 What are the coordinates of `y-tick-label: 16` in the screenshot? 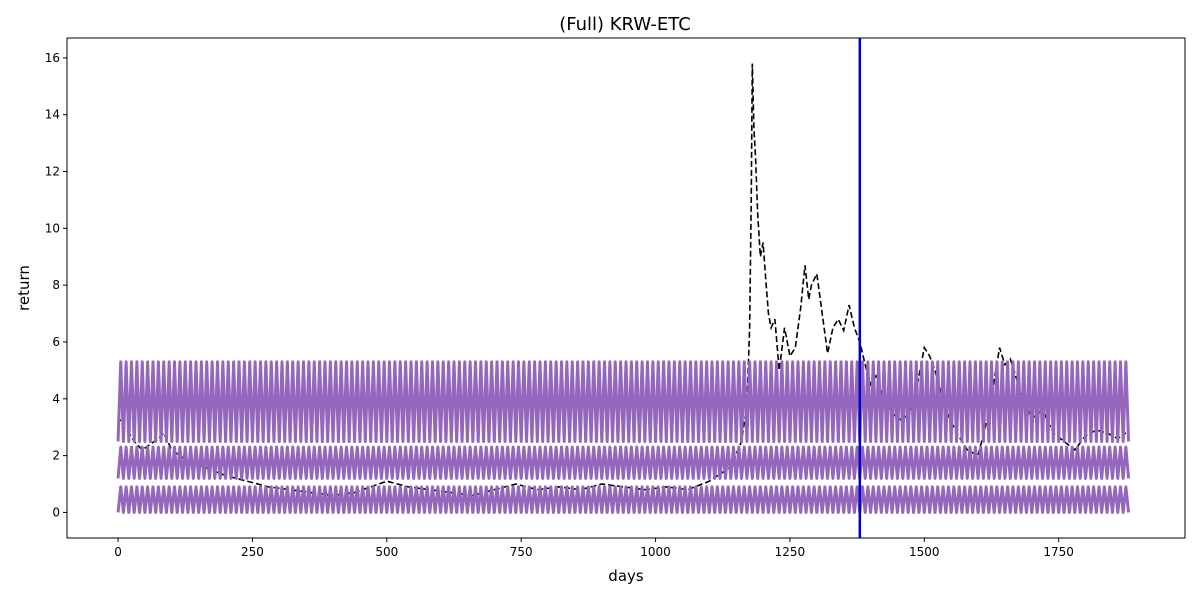 It's located at (52, 58).